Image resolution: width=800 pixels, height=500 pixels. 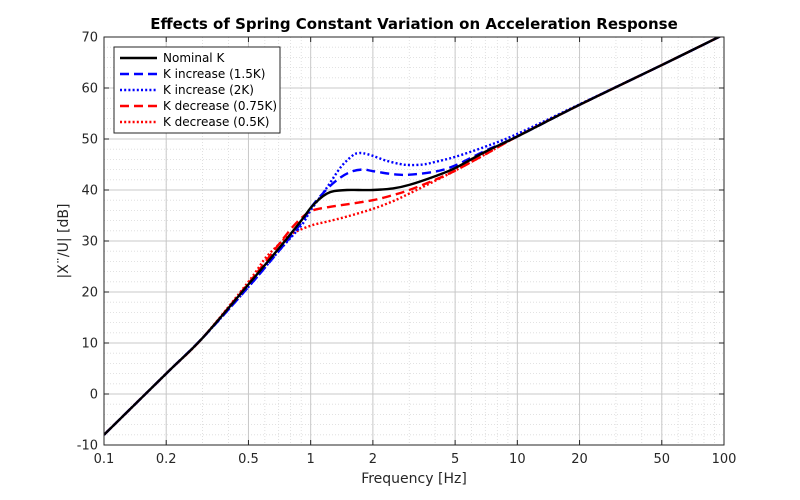 I want to click on y-tick-label: 0, so click(x=94, y=395).